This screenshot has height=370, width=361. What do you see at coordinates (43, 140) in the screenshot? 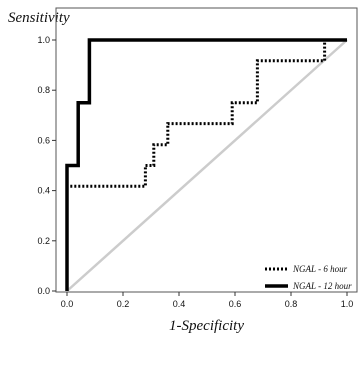
I see `y-tick-label: 0.6` at bounding box center [43, 140].